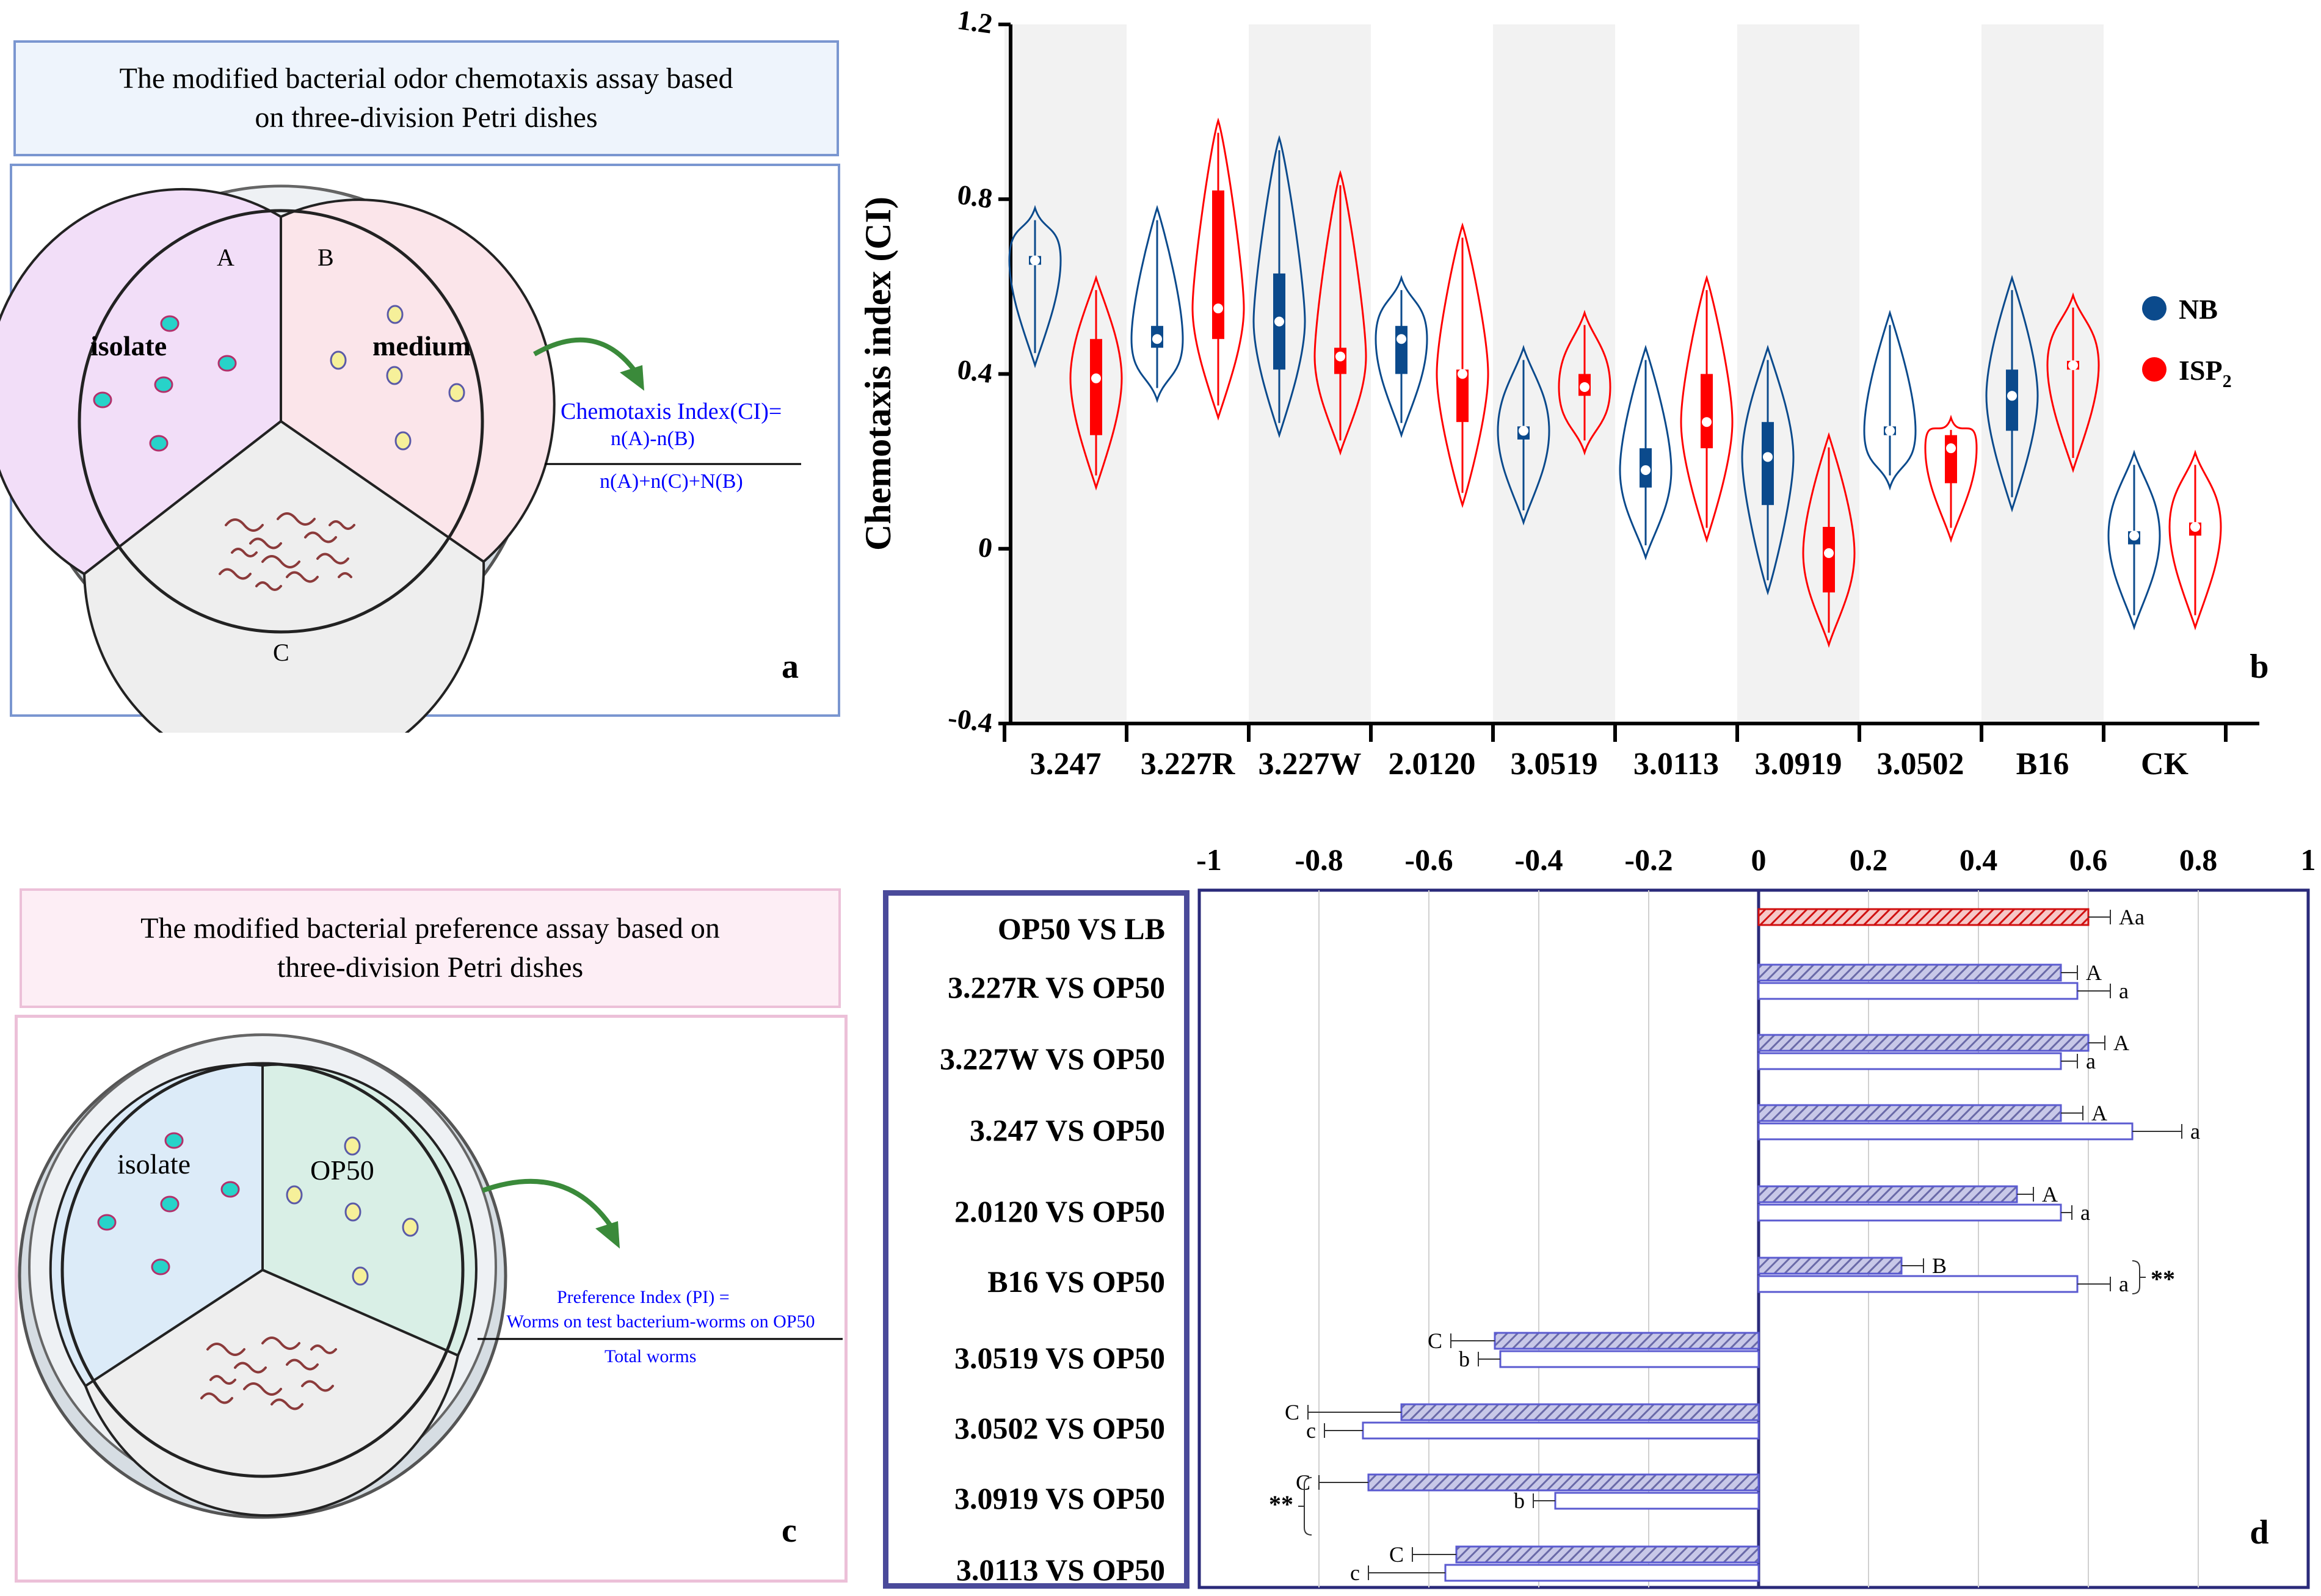  What do you see at coordinates (352, 1211) in the screenshot?
I see `op50-dots` at bounding box center [352, 1211].